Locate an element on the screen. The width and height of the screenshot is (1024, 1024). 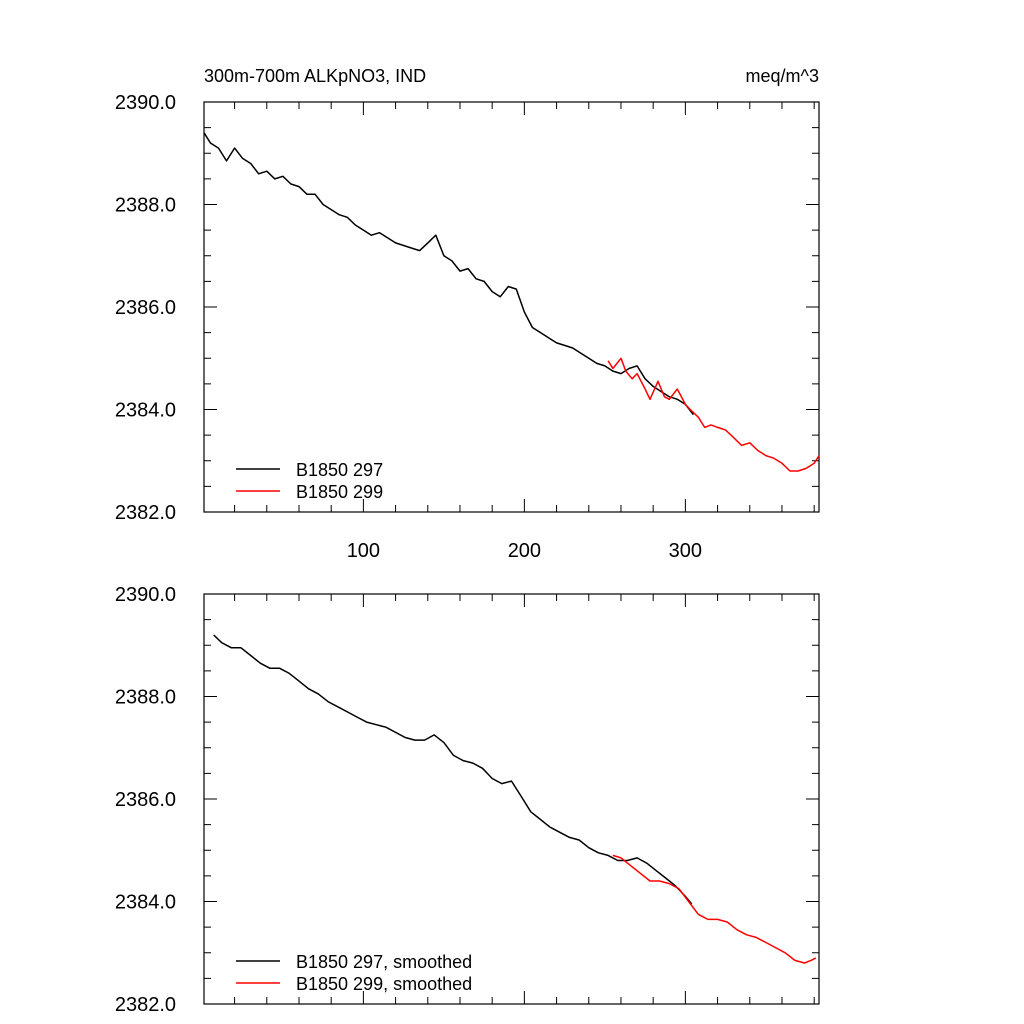
legend-label-series-1: B1850 297 is located at coordinates (339, 470).